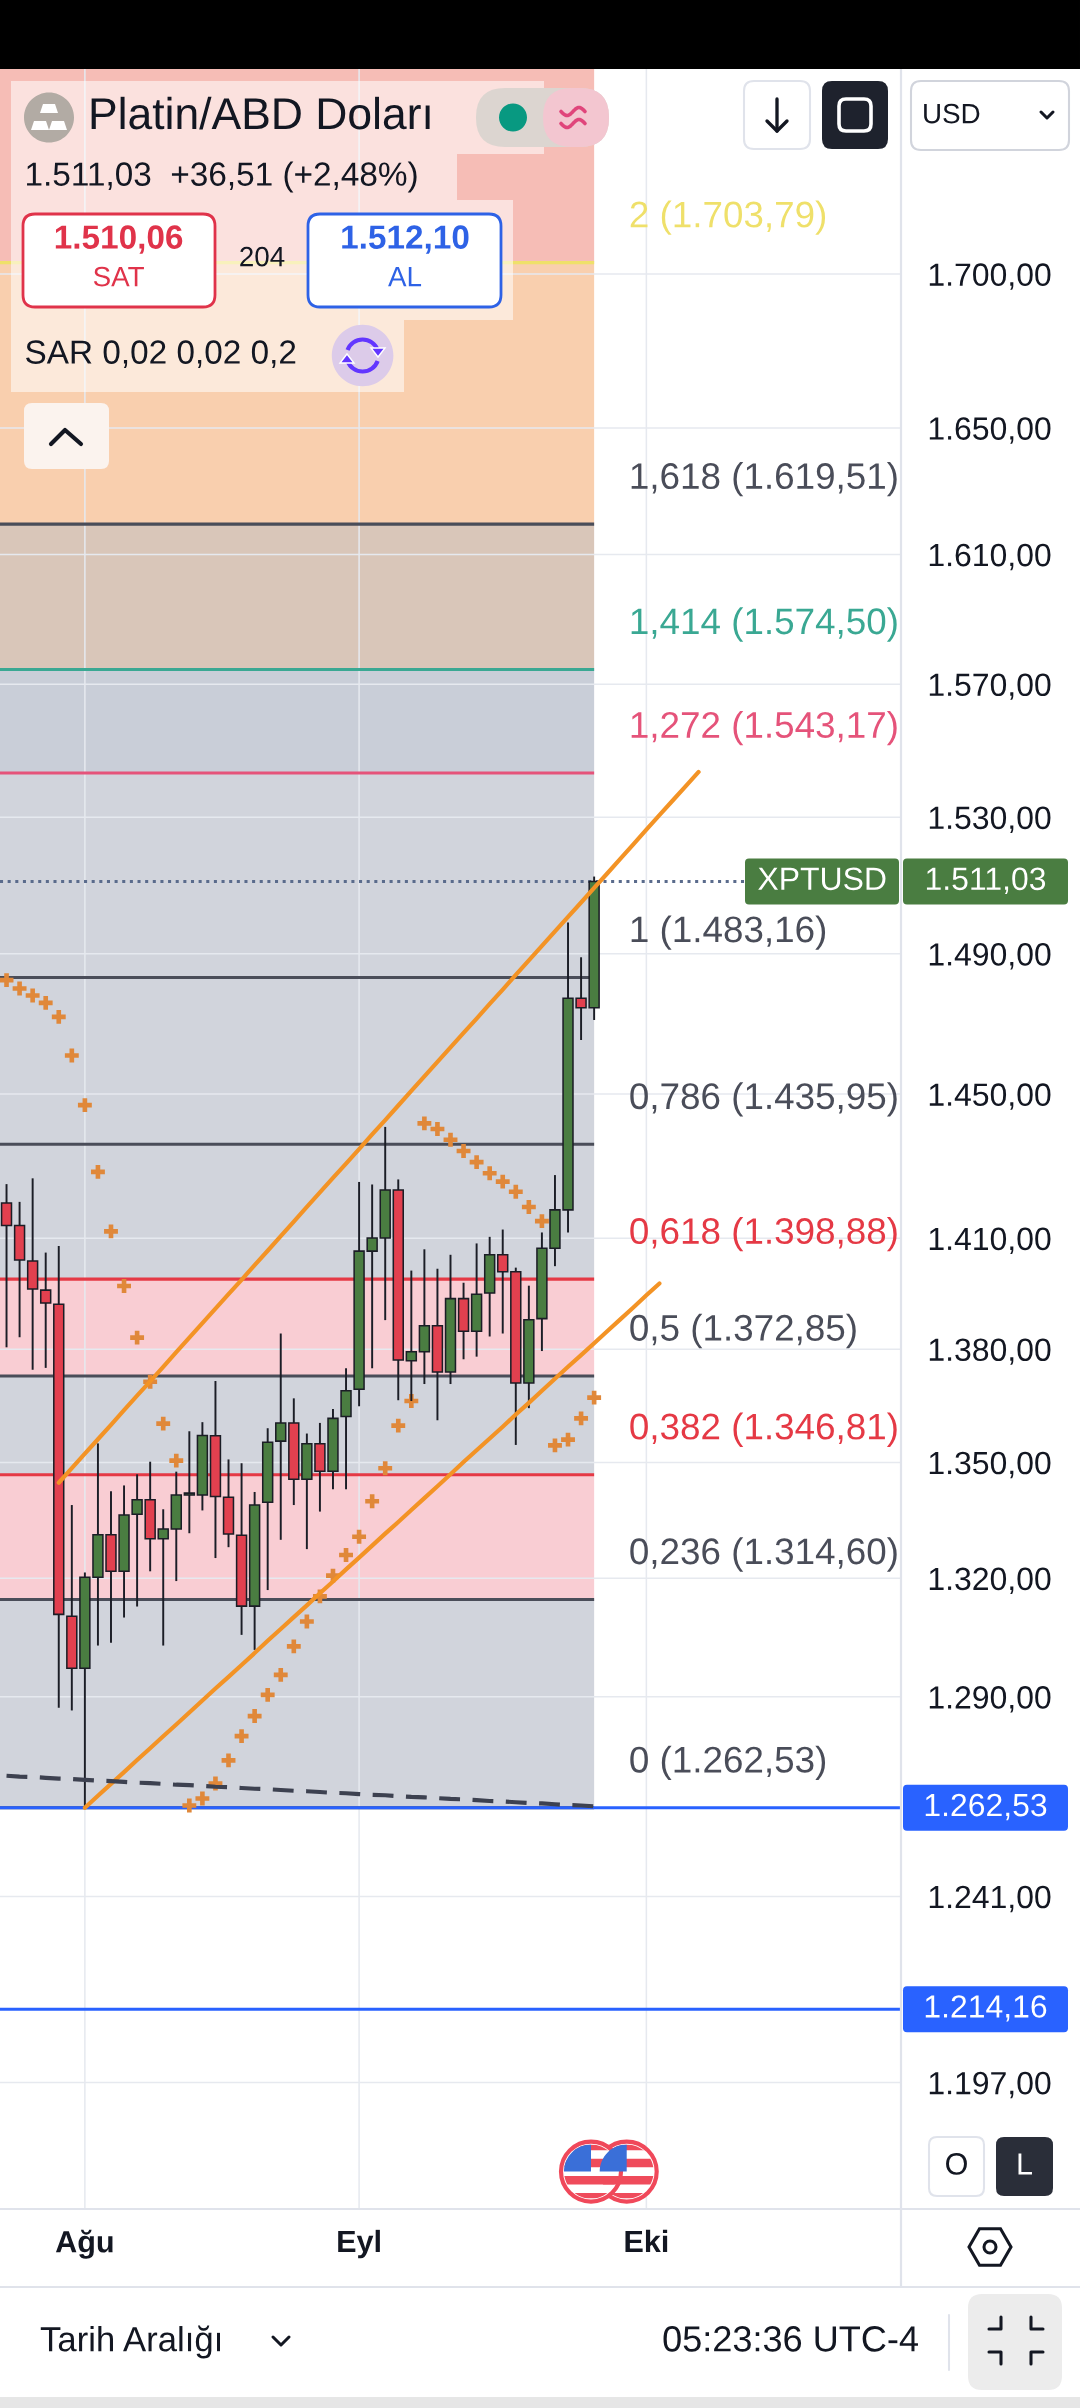 Image resolution: width=1080 pixels, height=2408 pixels. I want to click on ref-line-label: 2 (1.703,79), so click(728, 217).